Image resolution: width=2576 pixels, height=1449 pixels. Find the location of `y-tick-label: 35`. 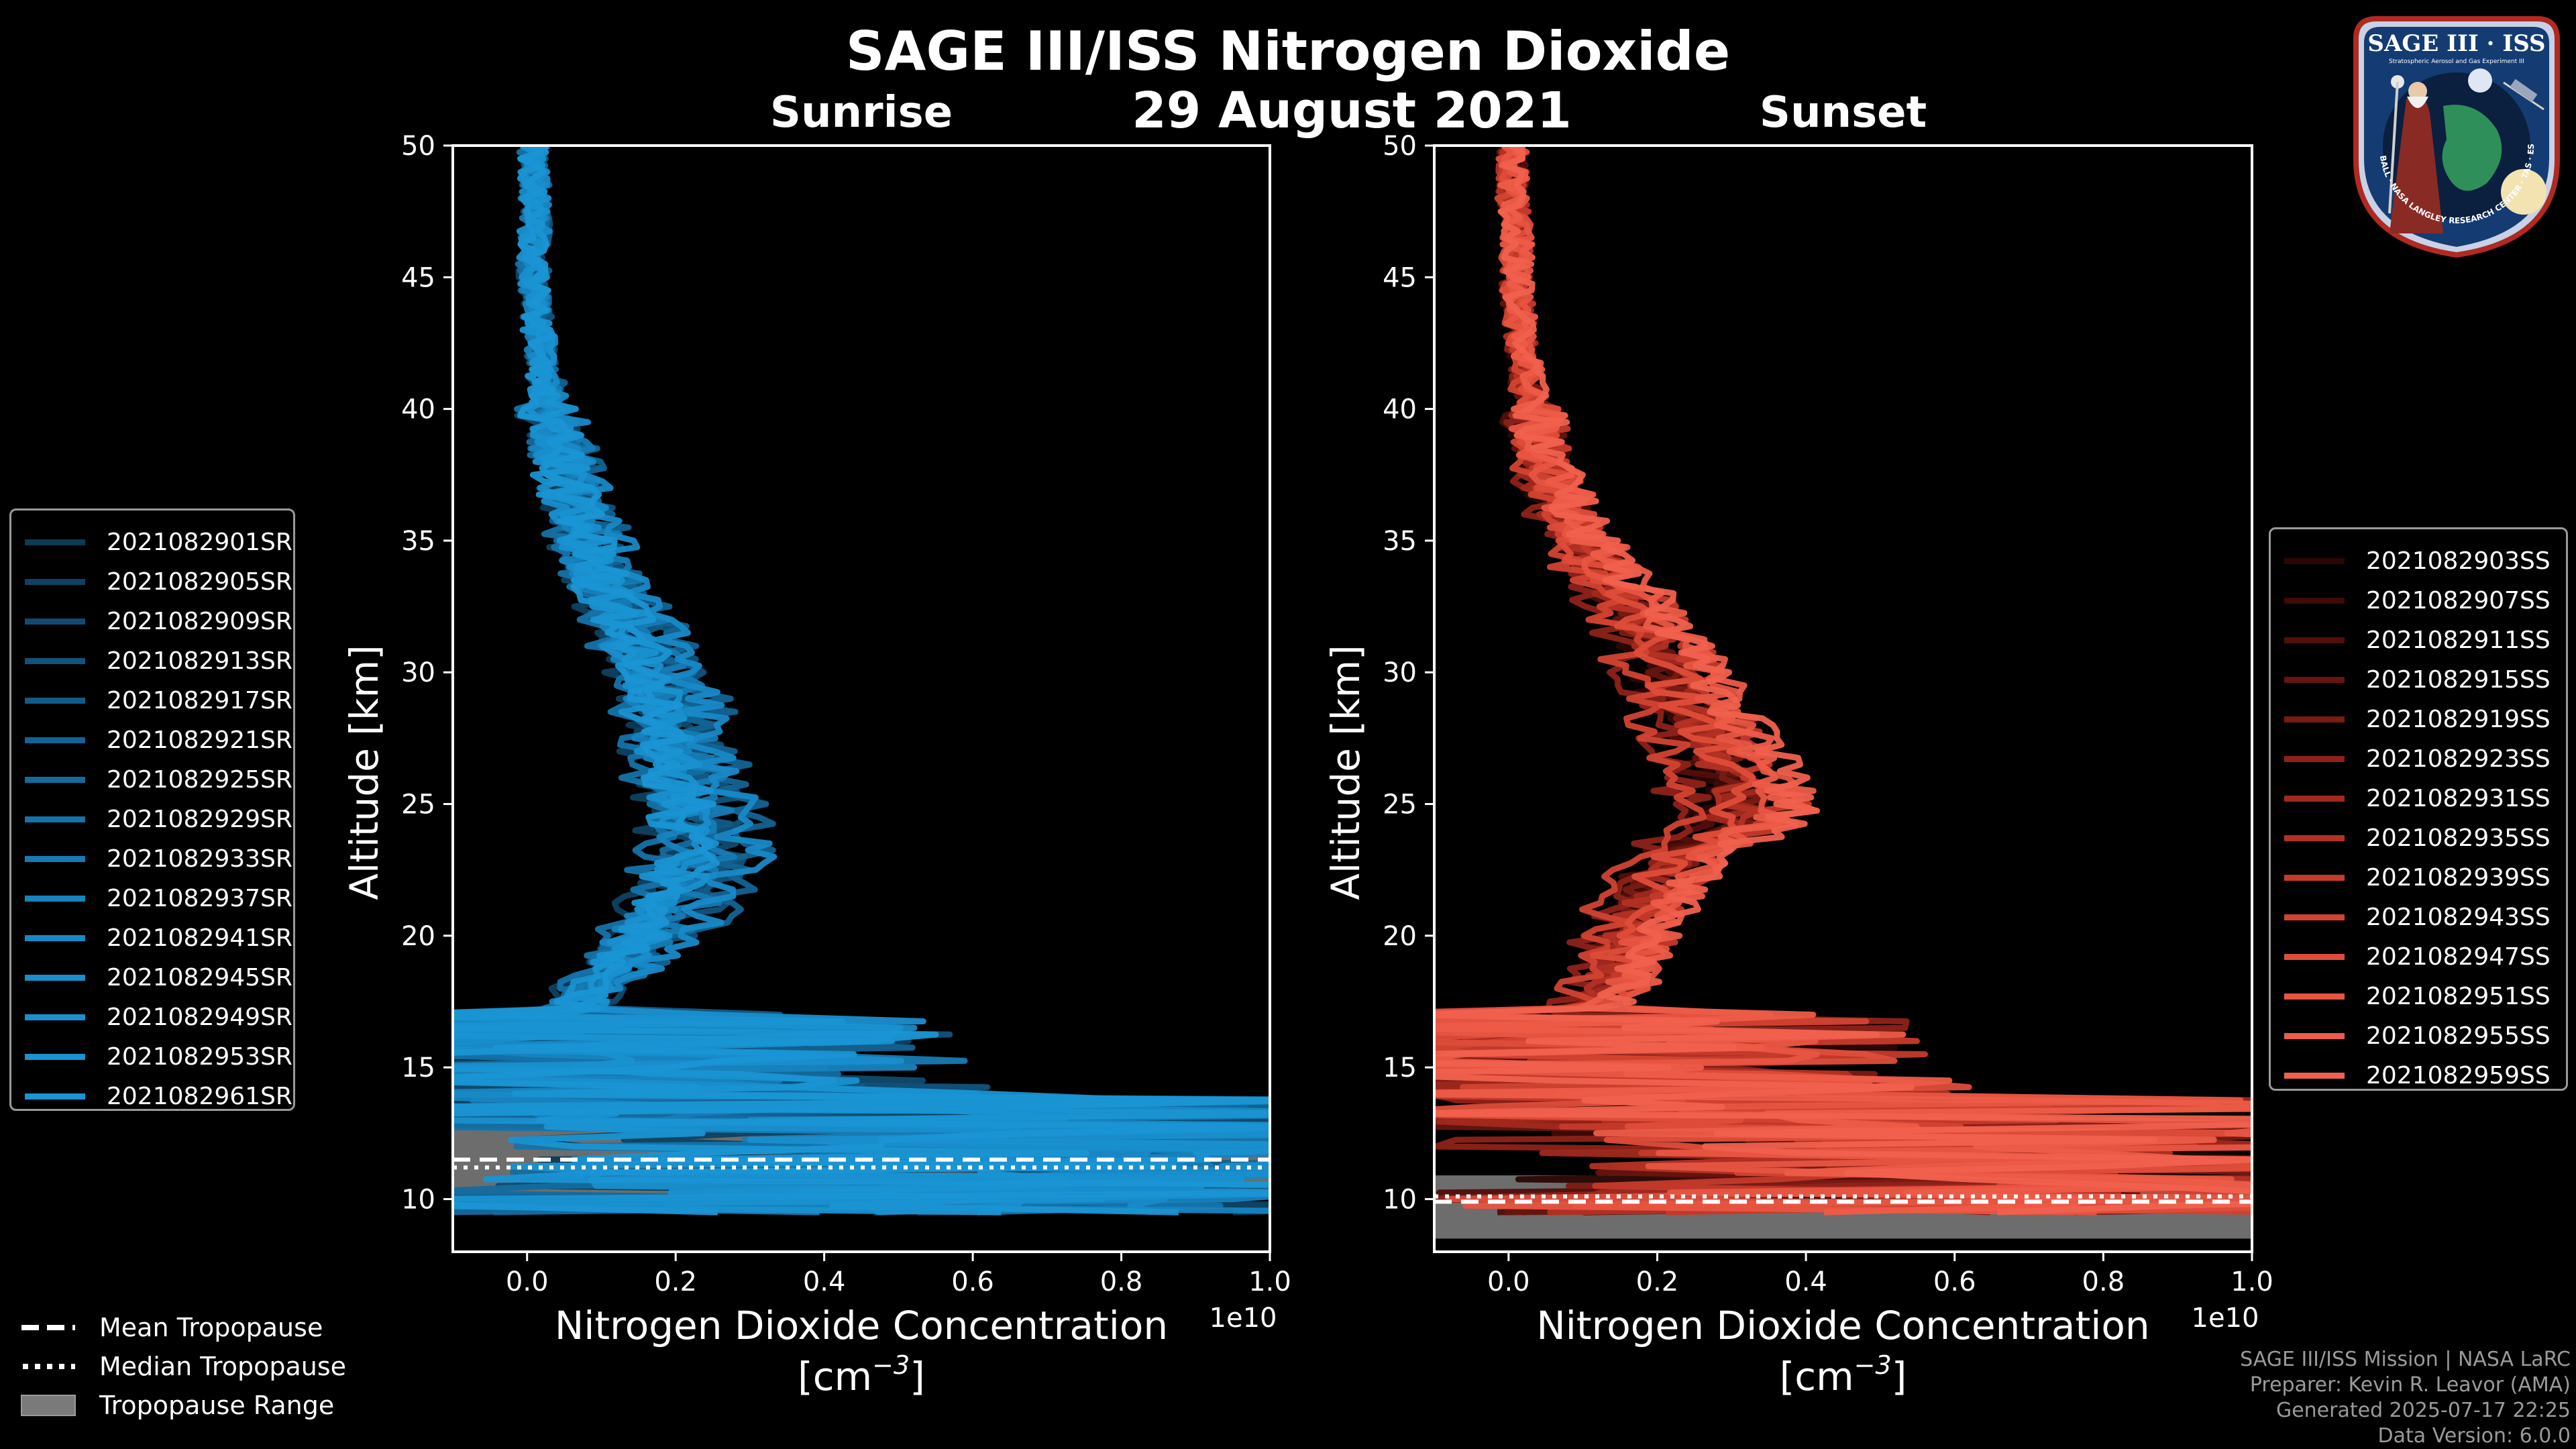

y-tick-label: 35 is located at coordinates (1400, 541).